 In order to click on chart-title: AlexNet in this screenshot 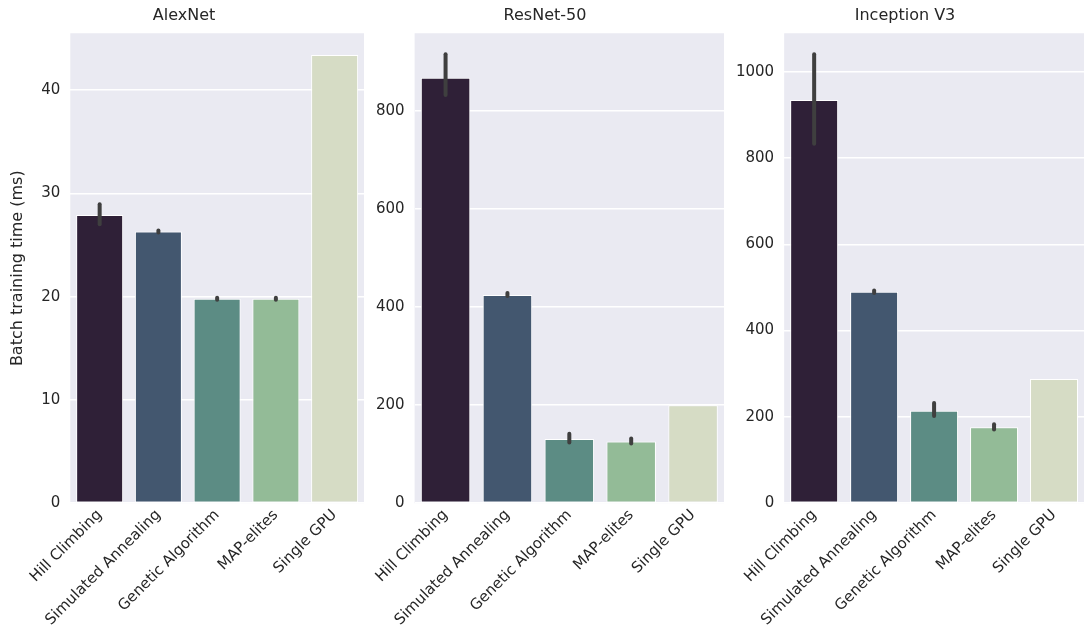, I will do `click(184, 14)`.